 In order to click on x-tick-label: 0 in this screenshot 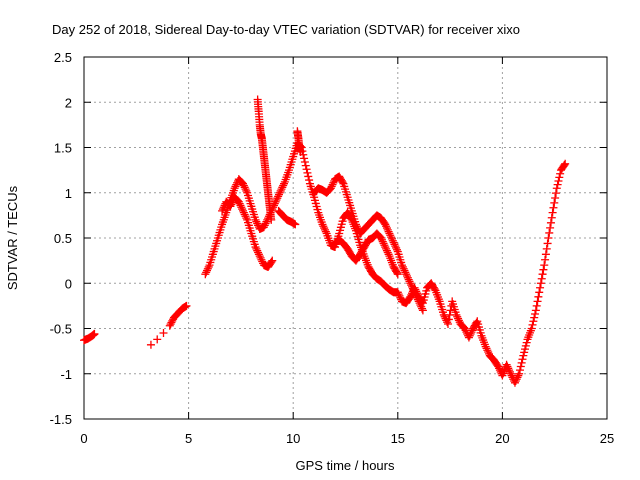, I will do `click(83, 438)`.